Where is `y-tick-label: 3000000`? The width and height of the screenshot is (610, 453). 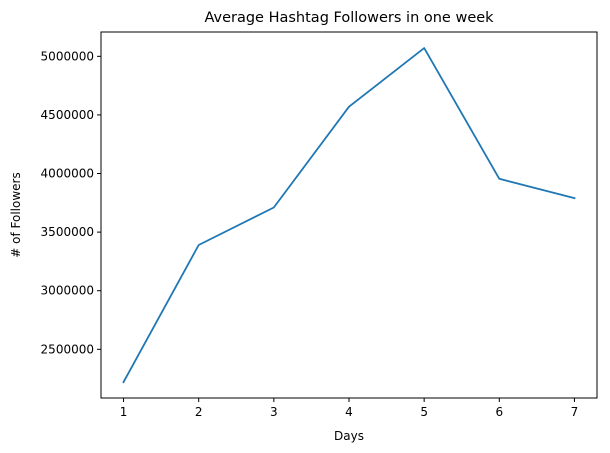 y-tick-label: 3000000 is located at coordinates (67, 291).